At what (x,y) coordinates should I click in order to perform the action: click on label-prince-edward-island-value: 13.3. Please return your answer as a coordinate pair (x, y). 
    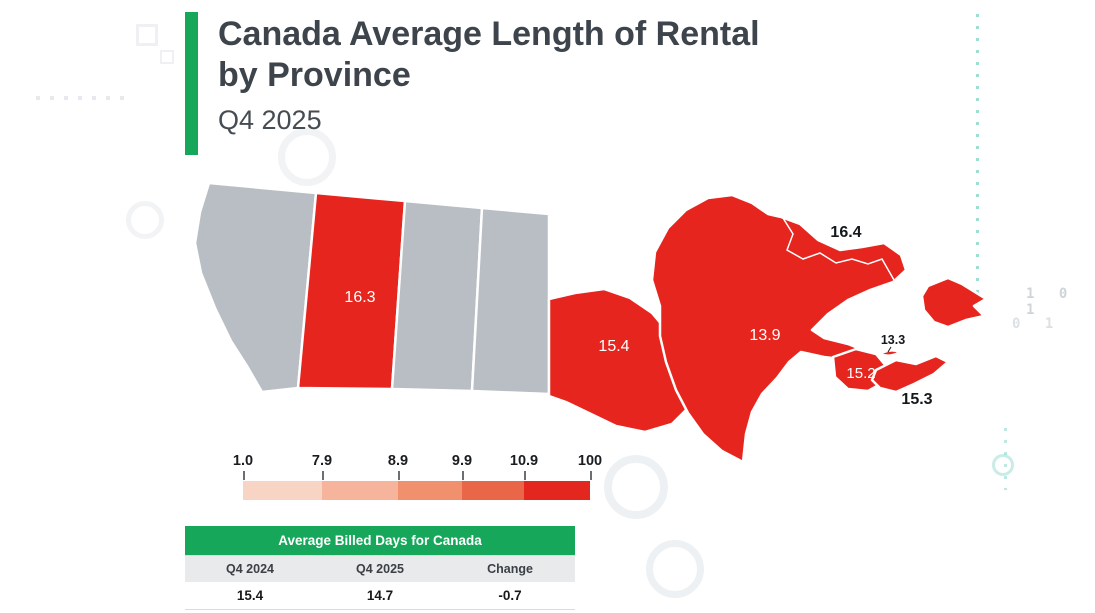
    Looking at the image, I should click on (893, 340).